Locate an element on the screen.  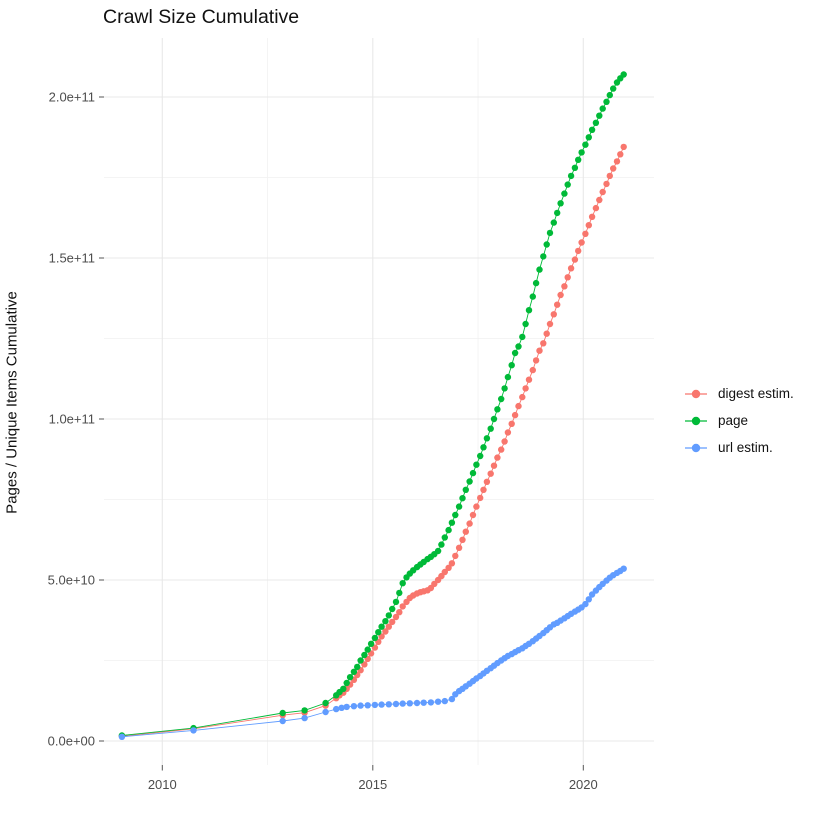
legend-label: page is located at coordinates (733, 420).